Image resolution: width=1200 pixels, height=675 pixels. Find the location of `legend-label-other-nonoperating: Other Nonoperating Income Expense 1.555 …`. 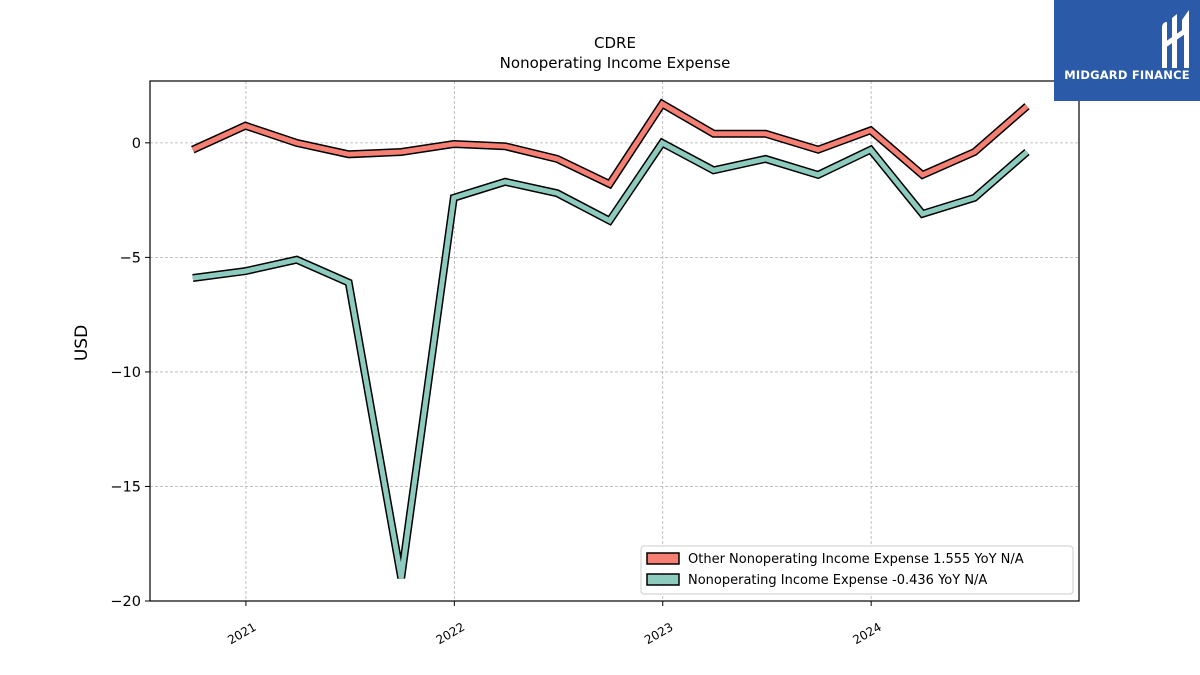

legend-label-other-nonoperating: Other Nonoperating Income Expense 1.555 … is located at coordinates (856, 559).